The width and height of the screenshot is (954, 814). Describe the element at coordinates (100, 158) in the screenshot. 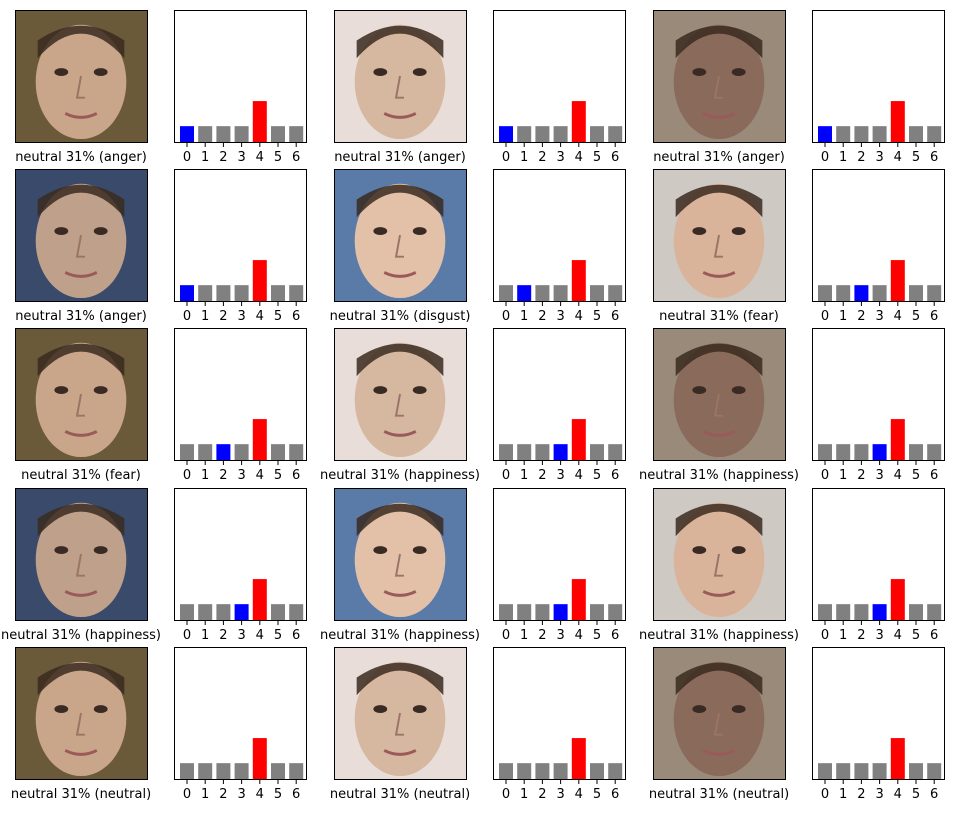

I see `prediction-caption: neutral 31% (anger)` at that location.